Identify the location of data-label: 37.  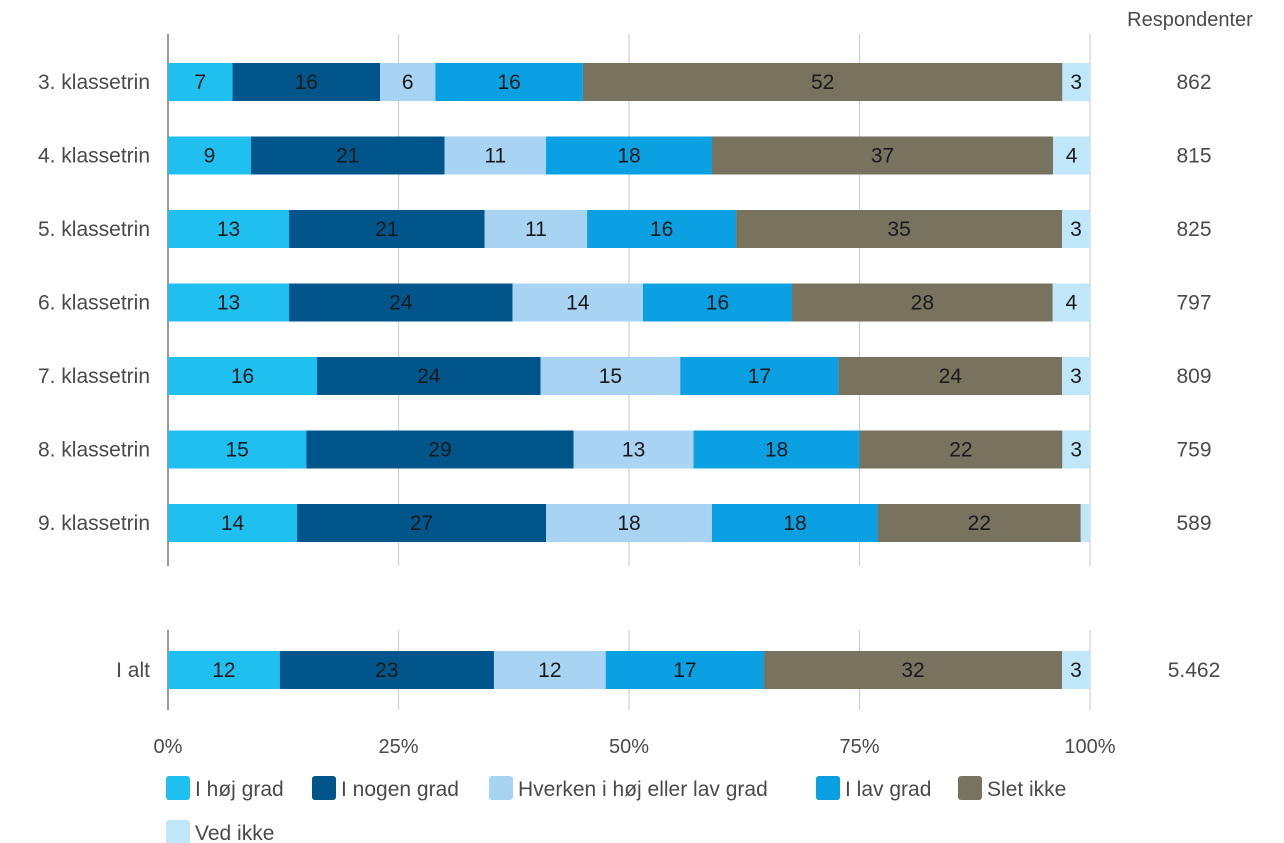
(882, 156).